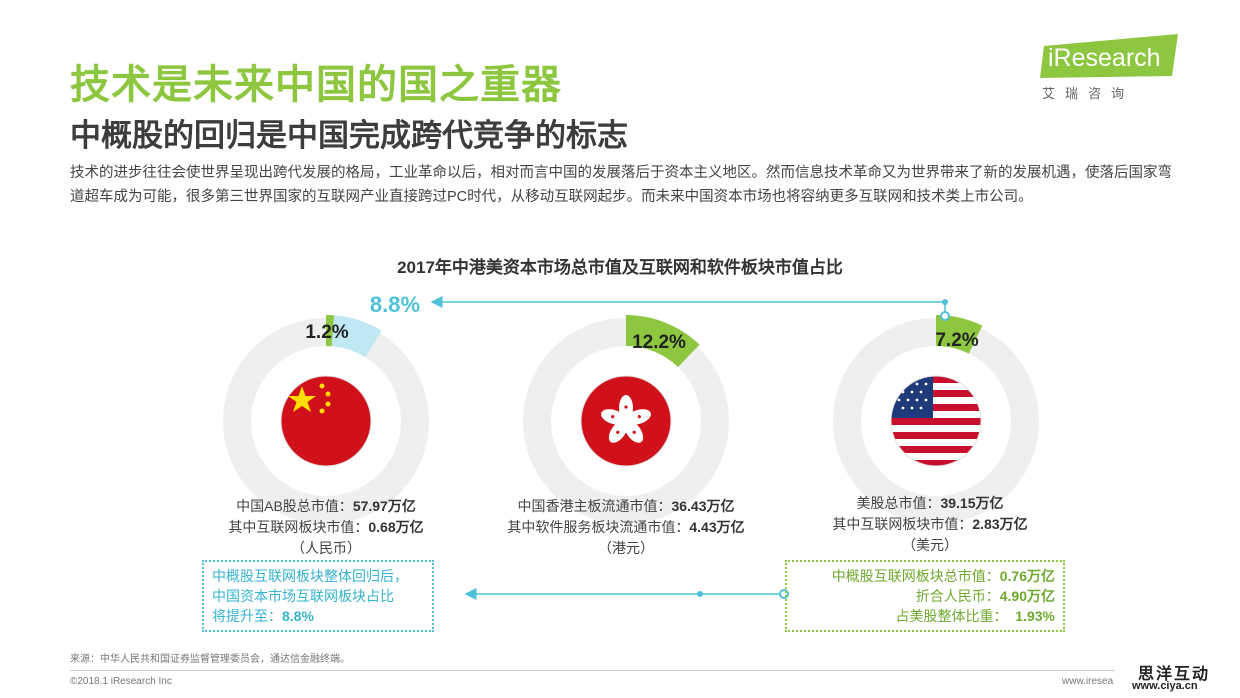 The height and width of the screenshot is (698, 1240). I want to click on stat-row: 其中互联网板块市值：0.68万亿, so click(326, 527).